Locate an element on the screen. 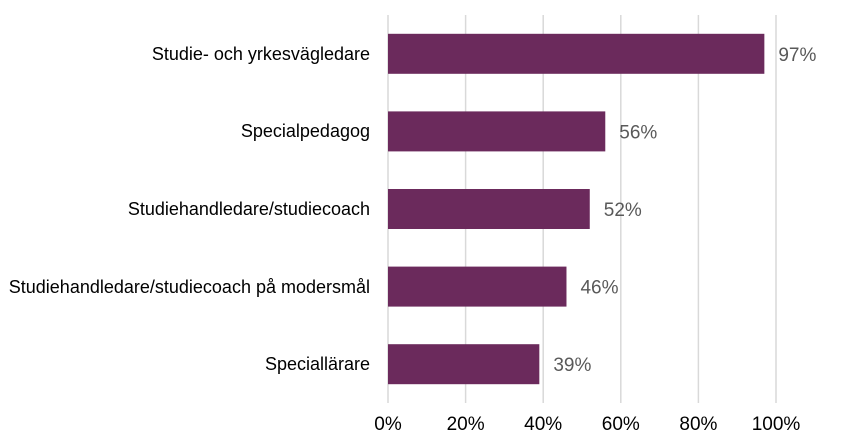 The width and height of the screenshot is (858, 441). y-tick-label: Specialpedagog is located at coordinates (305, 131).